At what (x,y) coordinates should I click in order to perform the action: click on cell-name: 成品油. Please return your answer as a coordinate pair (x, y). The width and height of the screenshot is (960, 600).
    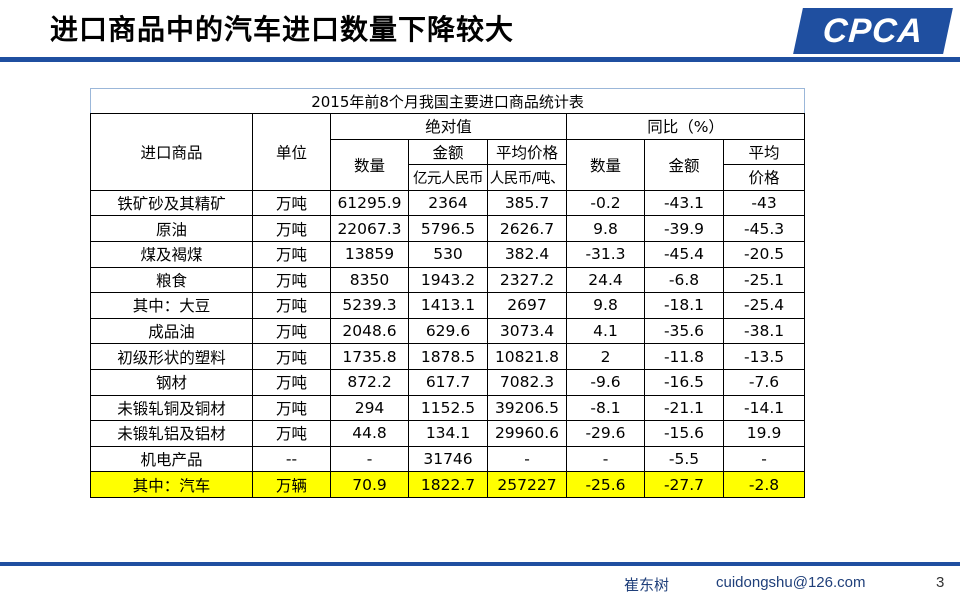
    Looking at the image, I should click on (171, 331).